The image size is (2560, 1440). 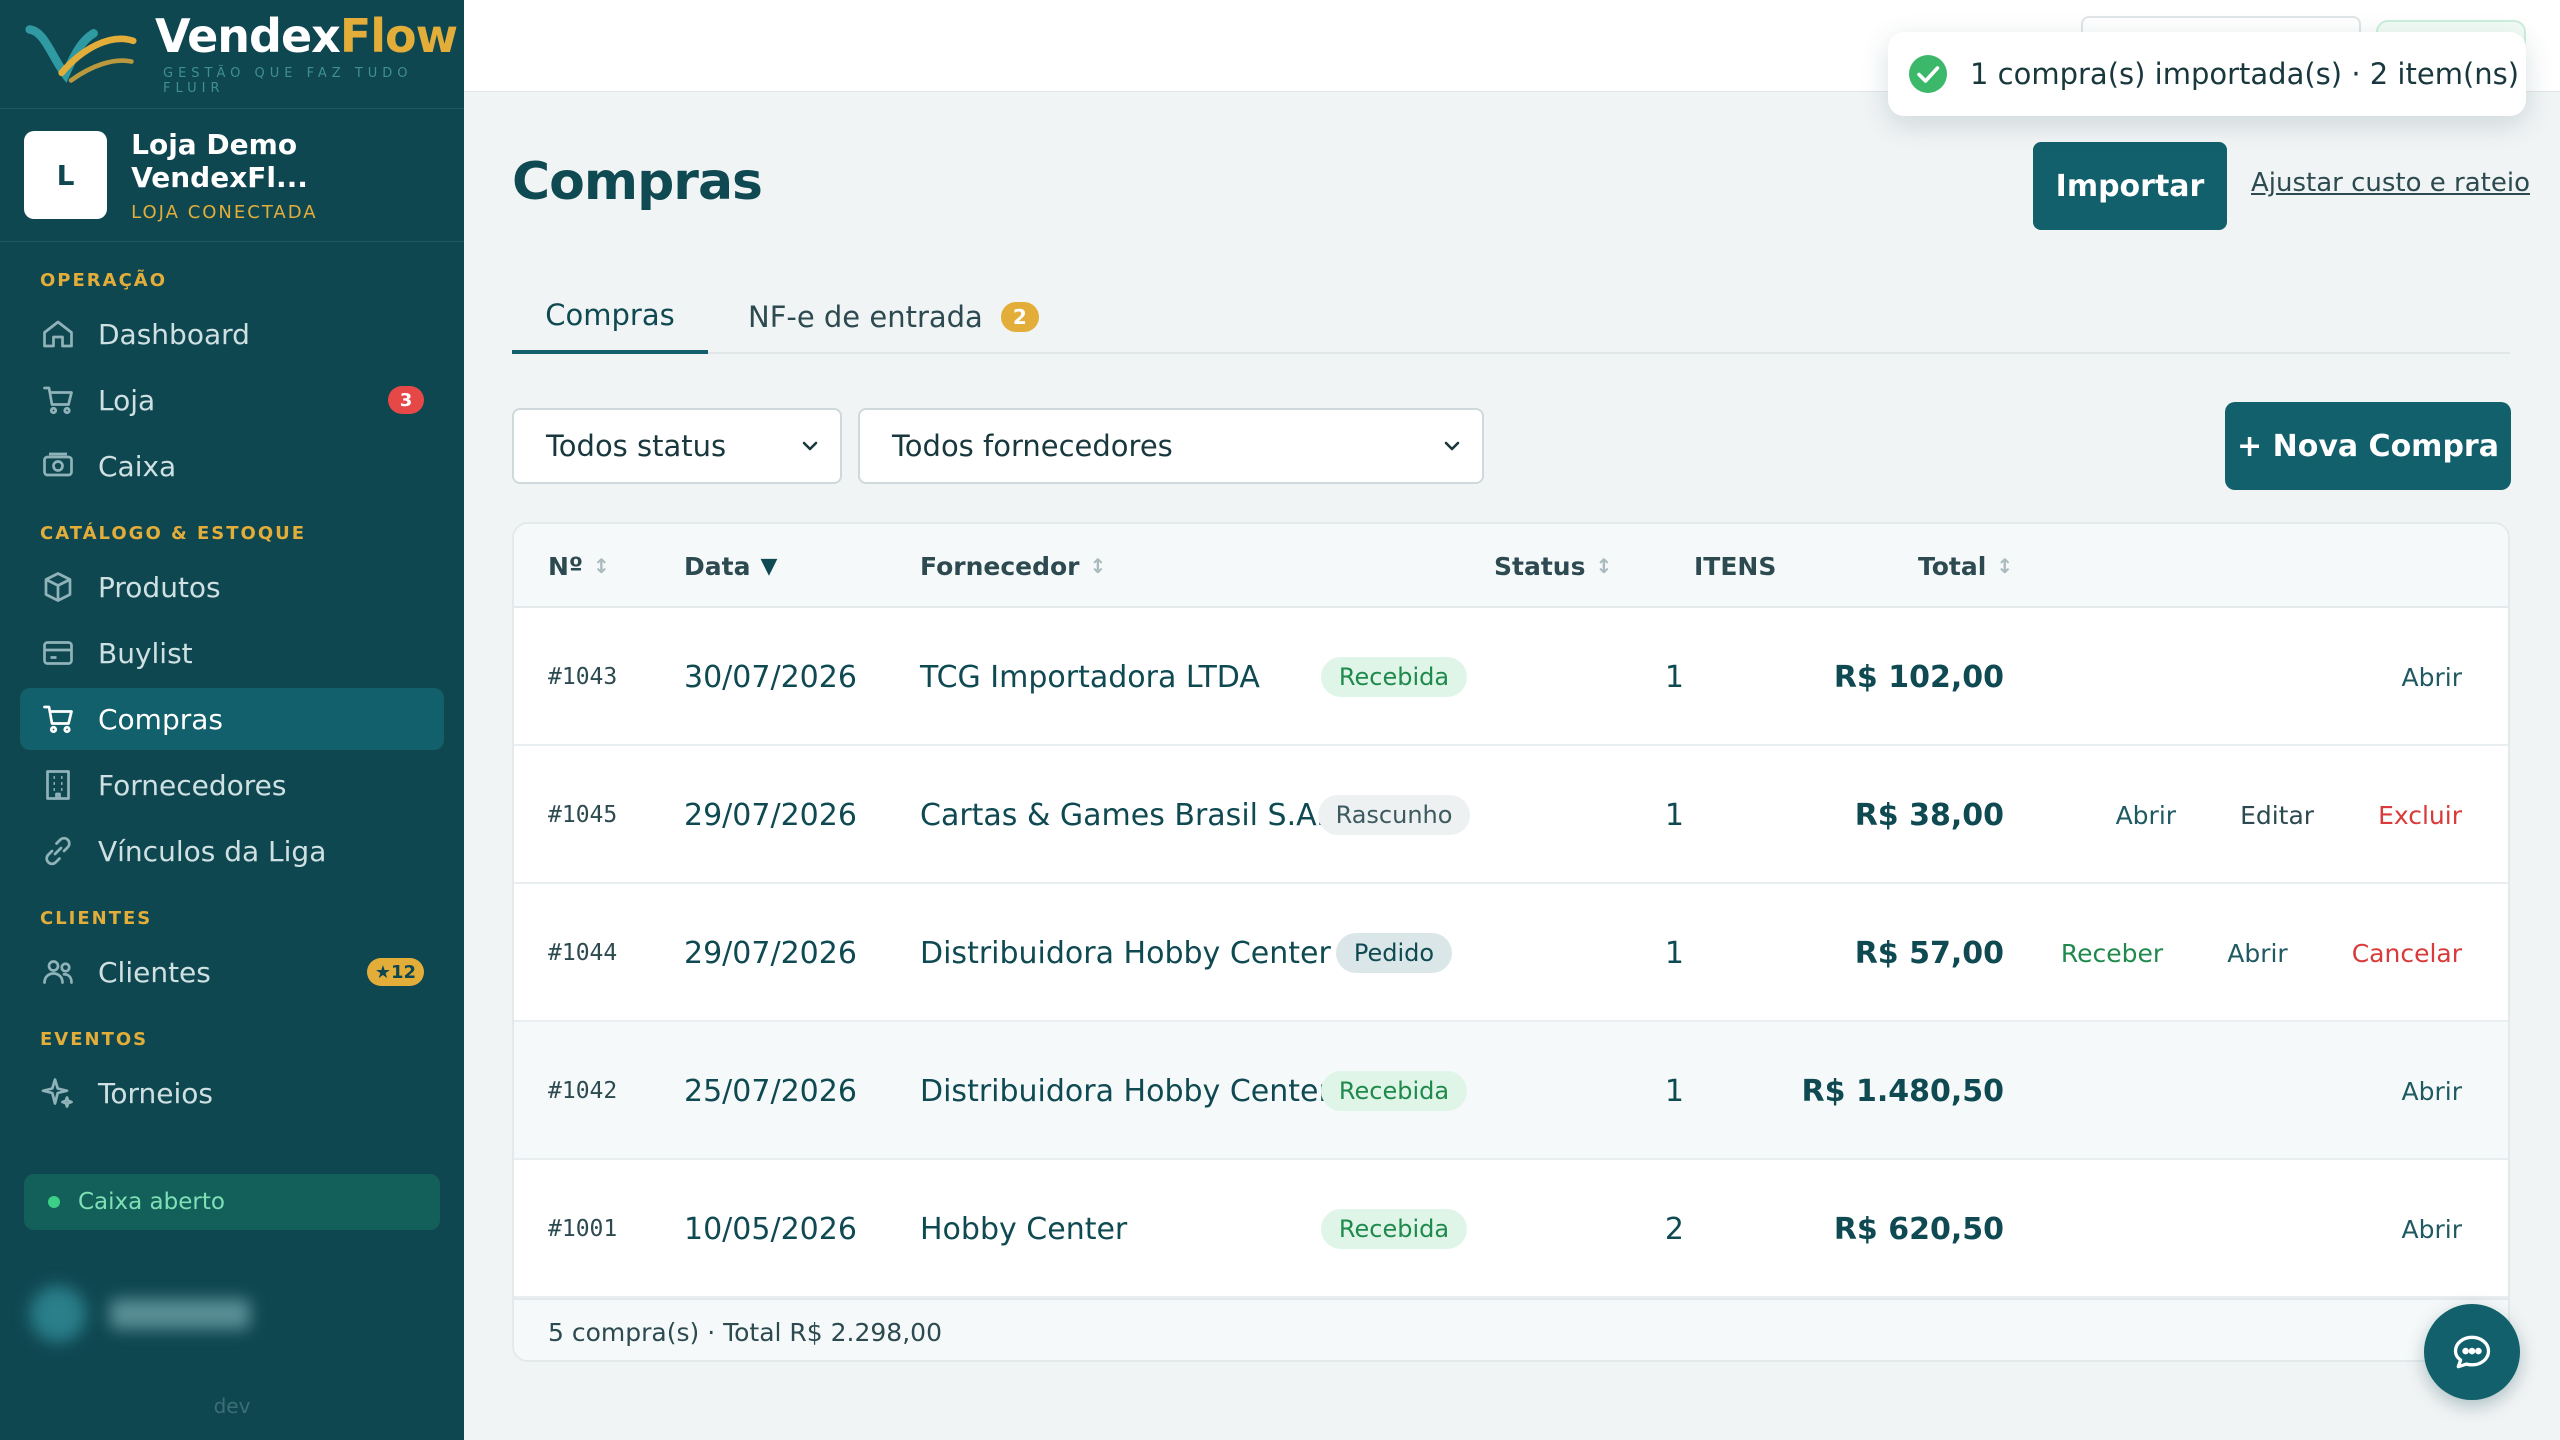 I want to click on status-badge: Rascunho, so click(x=1394, y=815).